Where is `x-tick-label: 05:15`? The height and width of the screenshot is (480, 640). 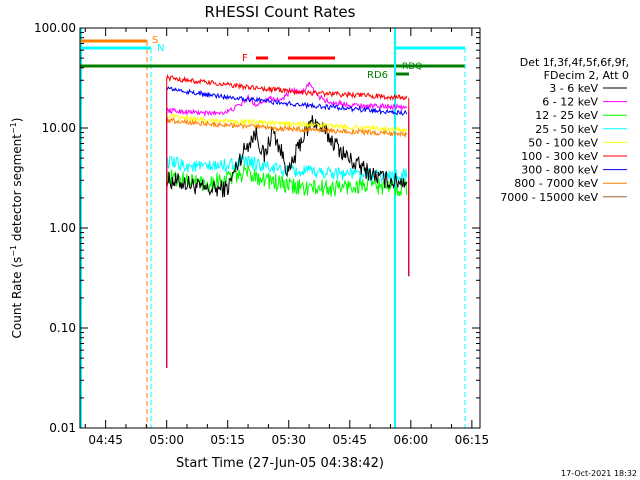
x-tick-label: 05:15 is located at coordinates (227, 440).